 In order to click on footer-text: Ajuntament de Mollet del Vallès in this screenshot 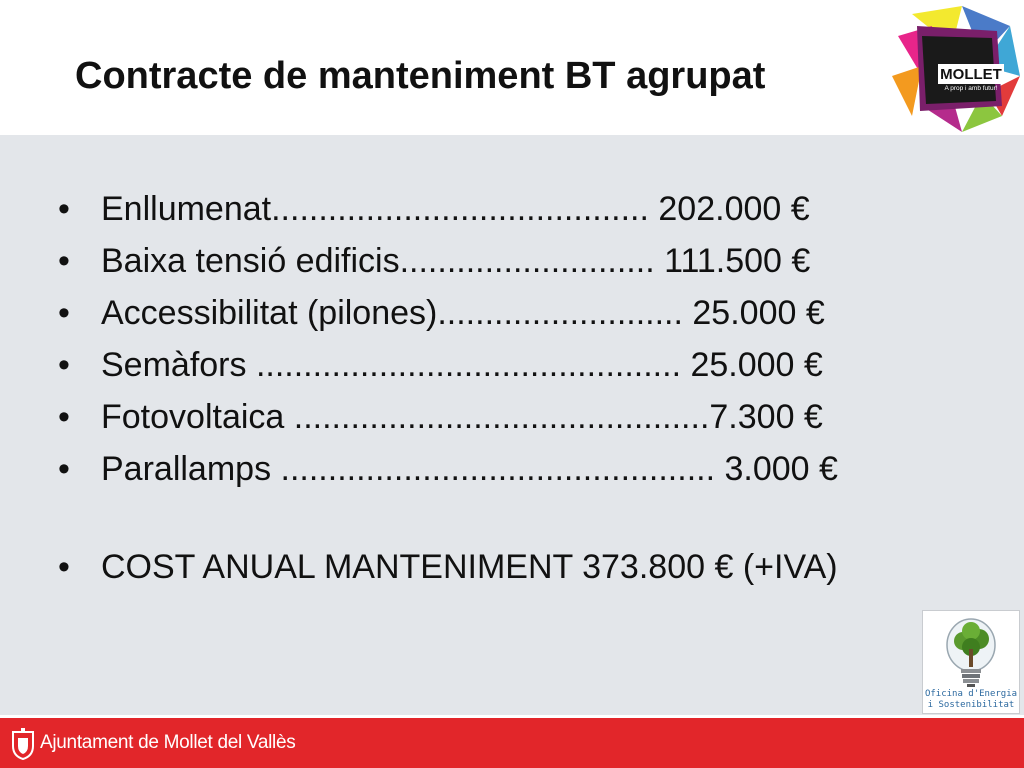, I will do `click(168, 742)`.